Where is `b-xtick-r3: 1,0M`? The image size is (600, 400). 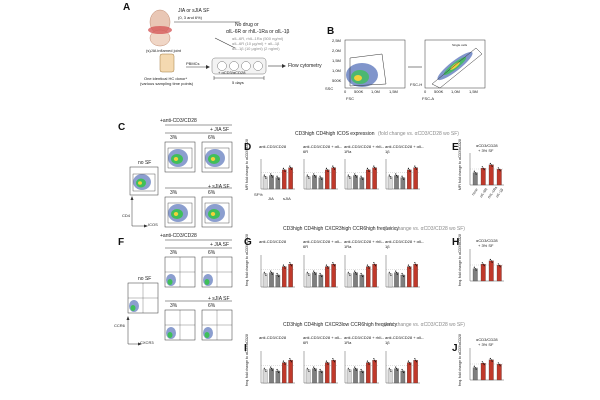
b-xtick-r3: 1,0M is located at coordinates (455, 91).